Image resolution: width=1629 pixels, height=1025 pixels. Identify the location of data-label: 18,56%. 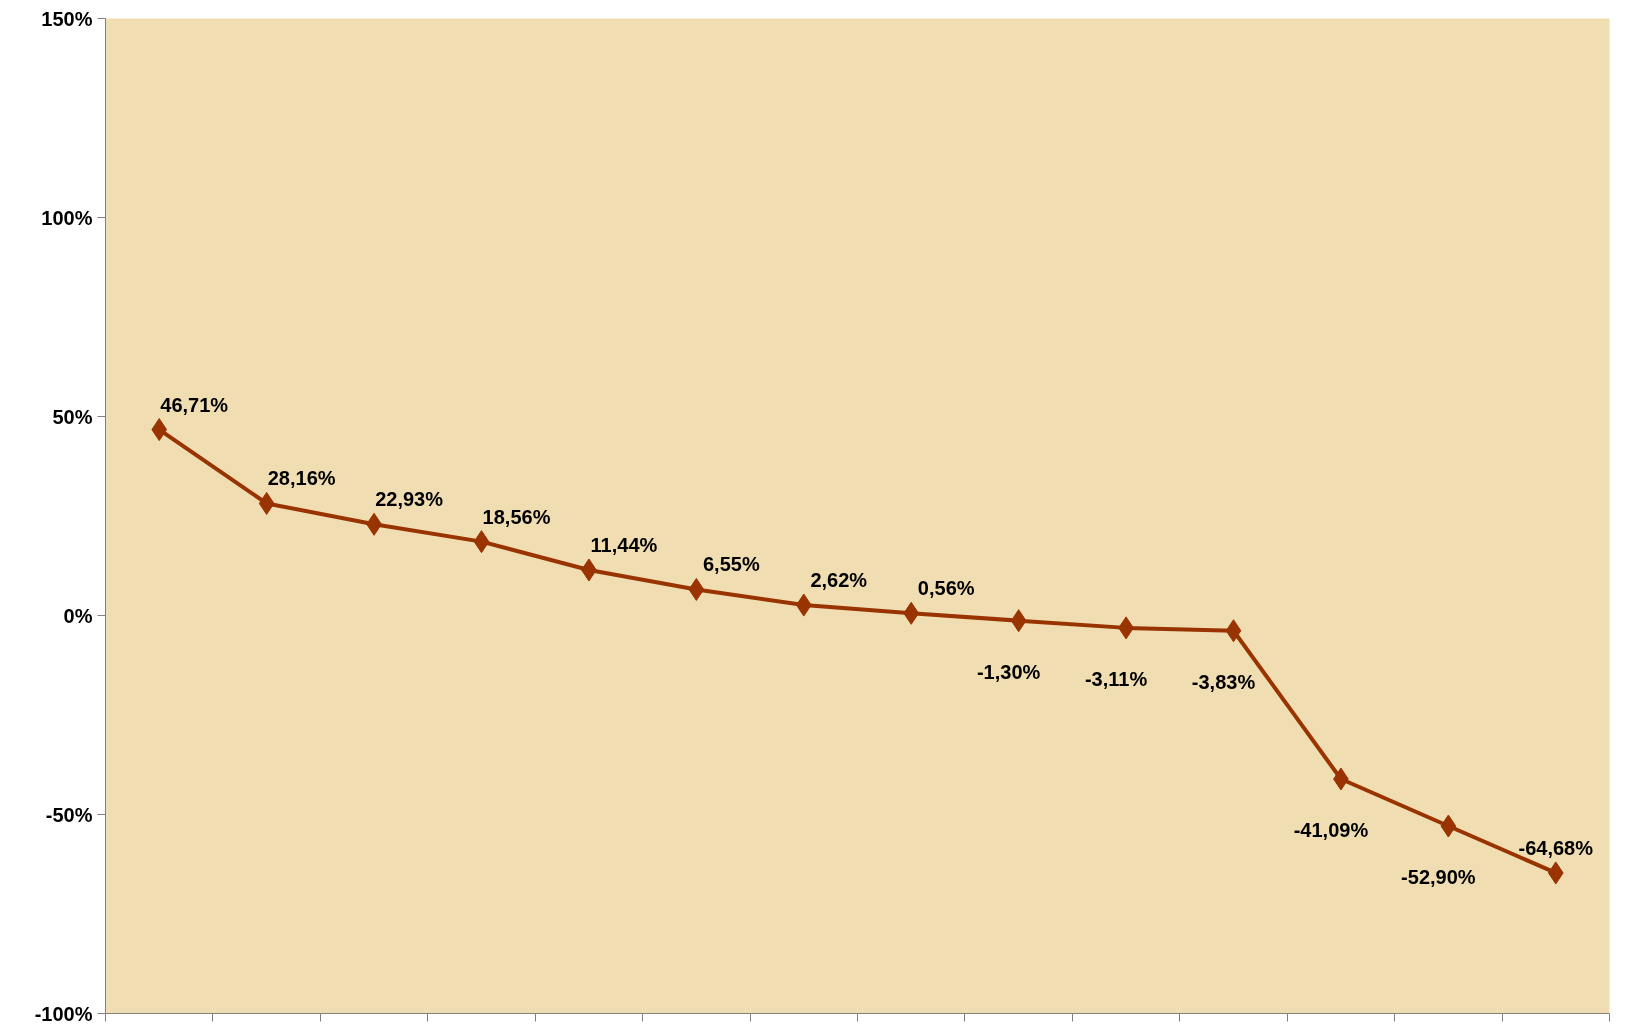
(516, 516).